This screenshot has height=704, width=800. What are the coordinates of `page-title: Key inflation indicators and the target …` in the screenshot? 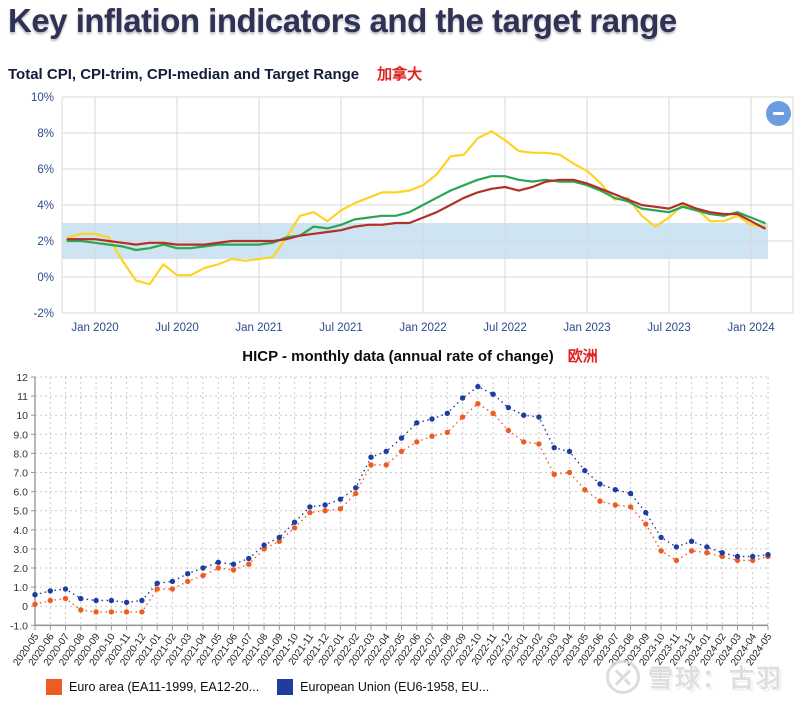 It's located at (342, 20).